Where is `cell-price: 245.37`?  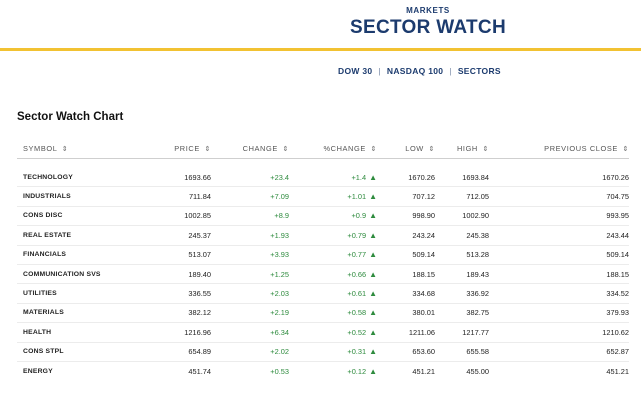 cell-price: 245.37 is located at coordinates (184, 235).